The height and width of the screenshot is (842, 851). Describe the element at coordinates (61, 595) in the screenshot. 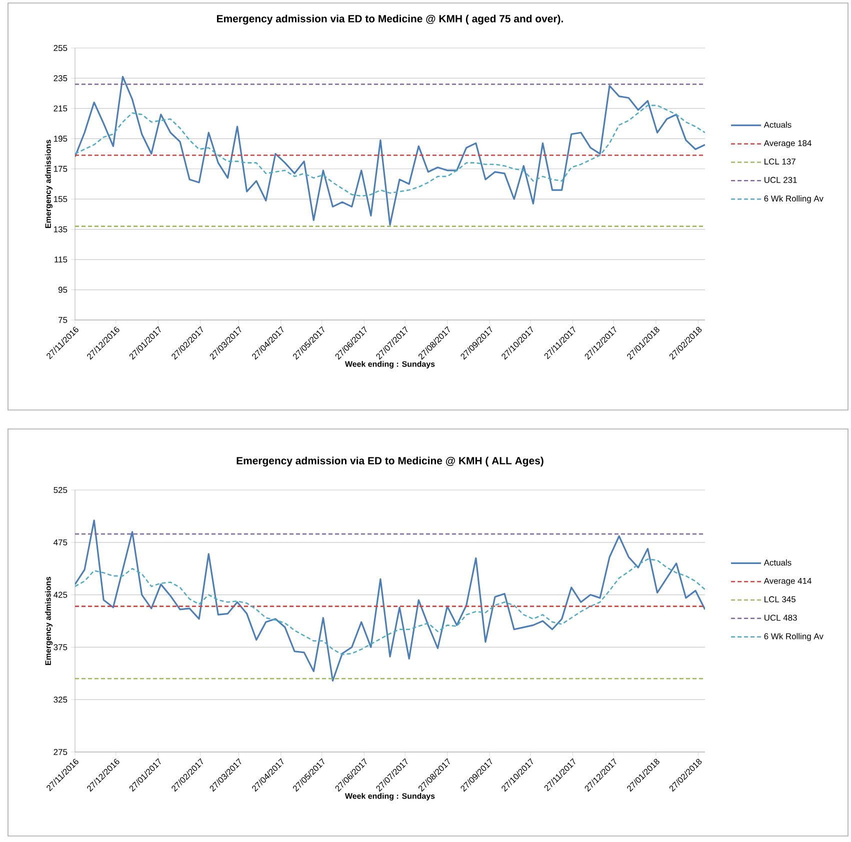

I see `y-tick-label: 425` at that location.